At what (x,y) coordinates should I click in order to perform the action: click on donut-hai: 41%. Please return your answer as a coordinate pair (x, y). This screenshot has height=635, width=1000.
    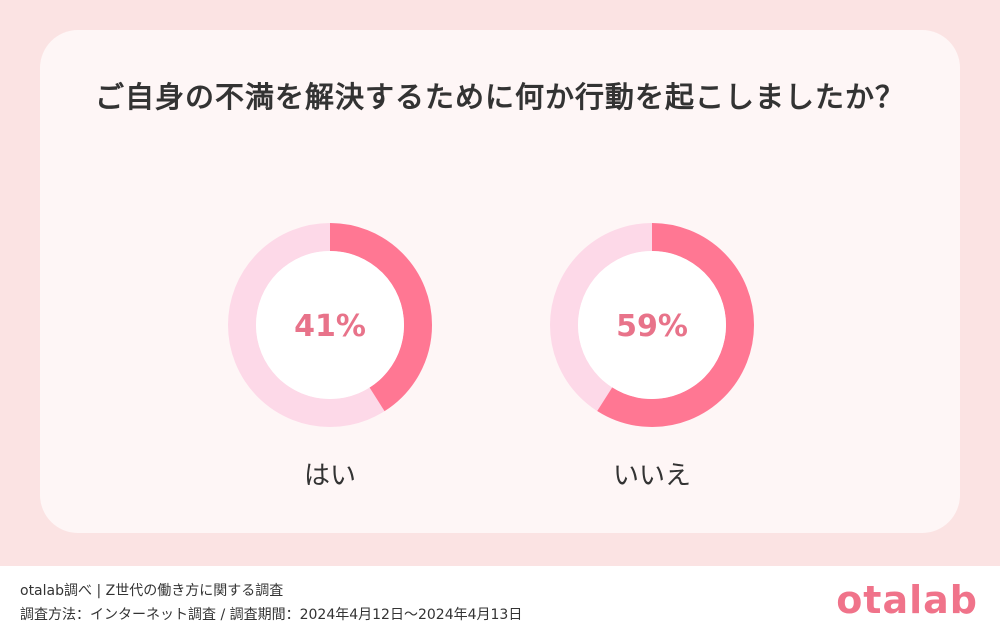
    Looking at the image, I should click on (330, 325).